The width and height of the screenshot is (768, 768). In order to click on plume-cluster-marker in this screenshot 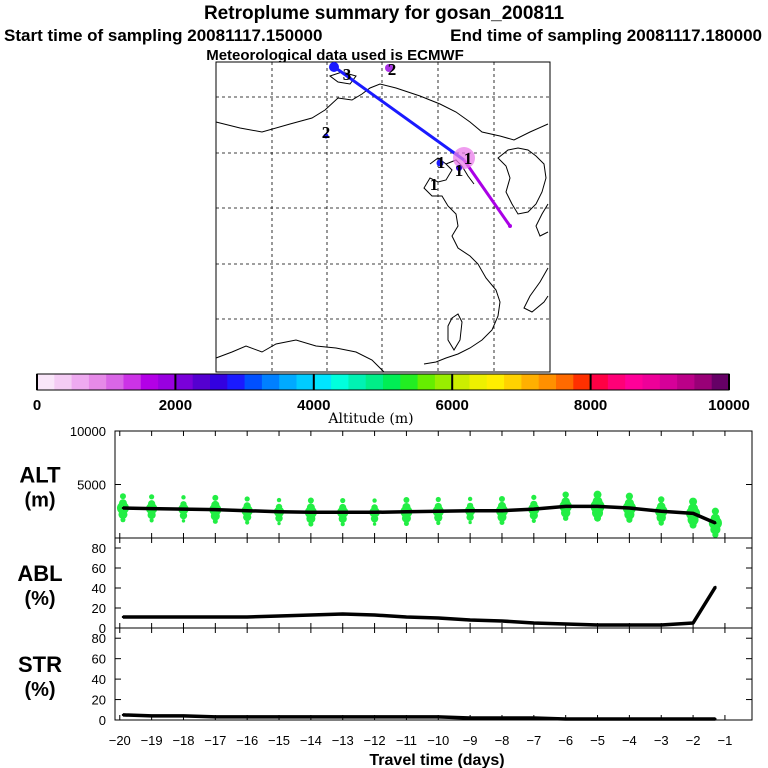, I will do `click(464, 158)`.